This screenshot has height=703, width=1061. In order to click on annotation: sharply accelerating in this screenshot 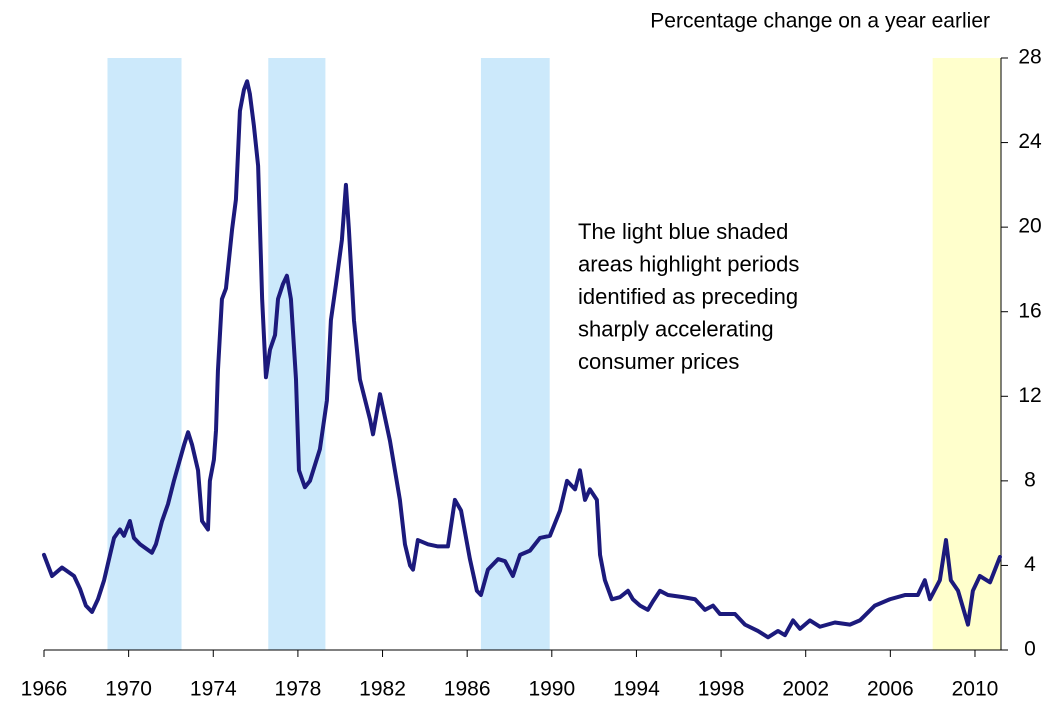, I will do `click(676, 328)`.